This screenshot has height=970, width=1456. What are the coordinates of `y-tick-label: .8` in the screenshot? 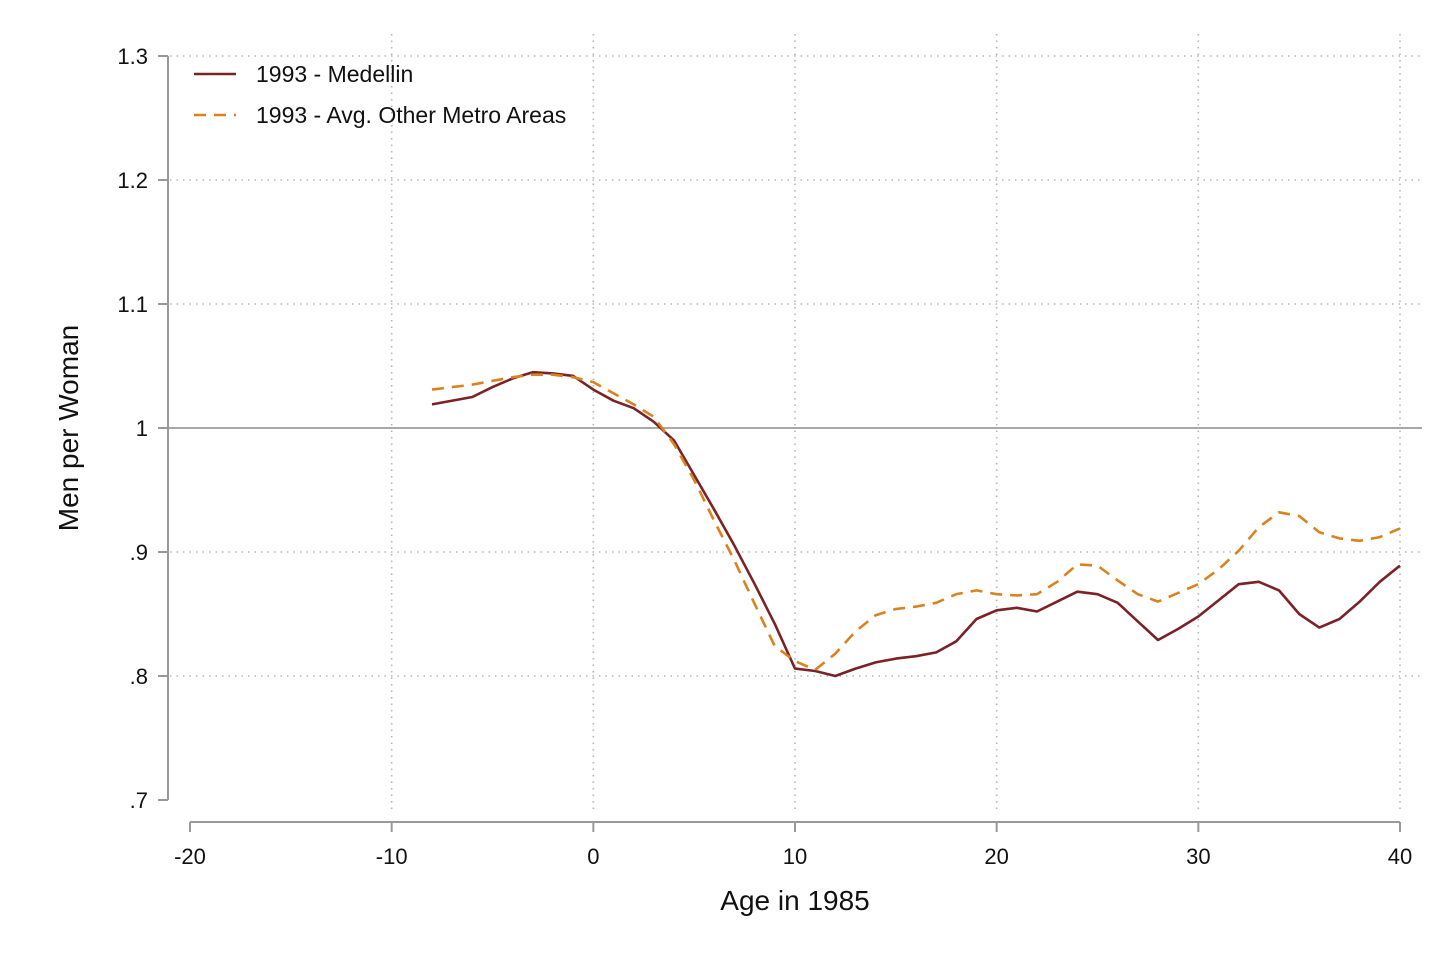 It's located at (139, 676).